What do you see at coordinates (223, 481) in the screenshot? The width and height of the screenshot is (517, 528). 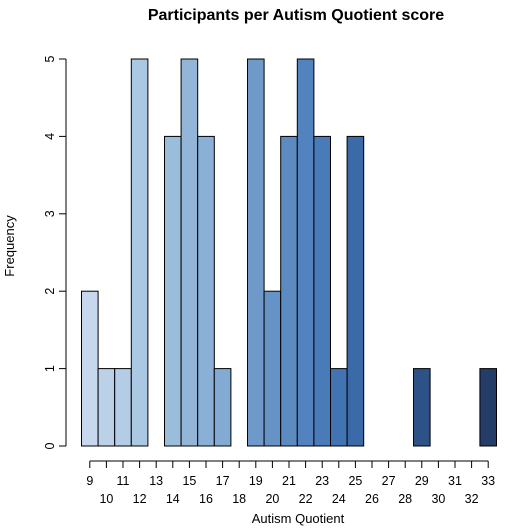 I see `x-tick-label: 17` at bounding box center [223, 481].